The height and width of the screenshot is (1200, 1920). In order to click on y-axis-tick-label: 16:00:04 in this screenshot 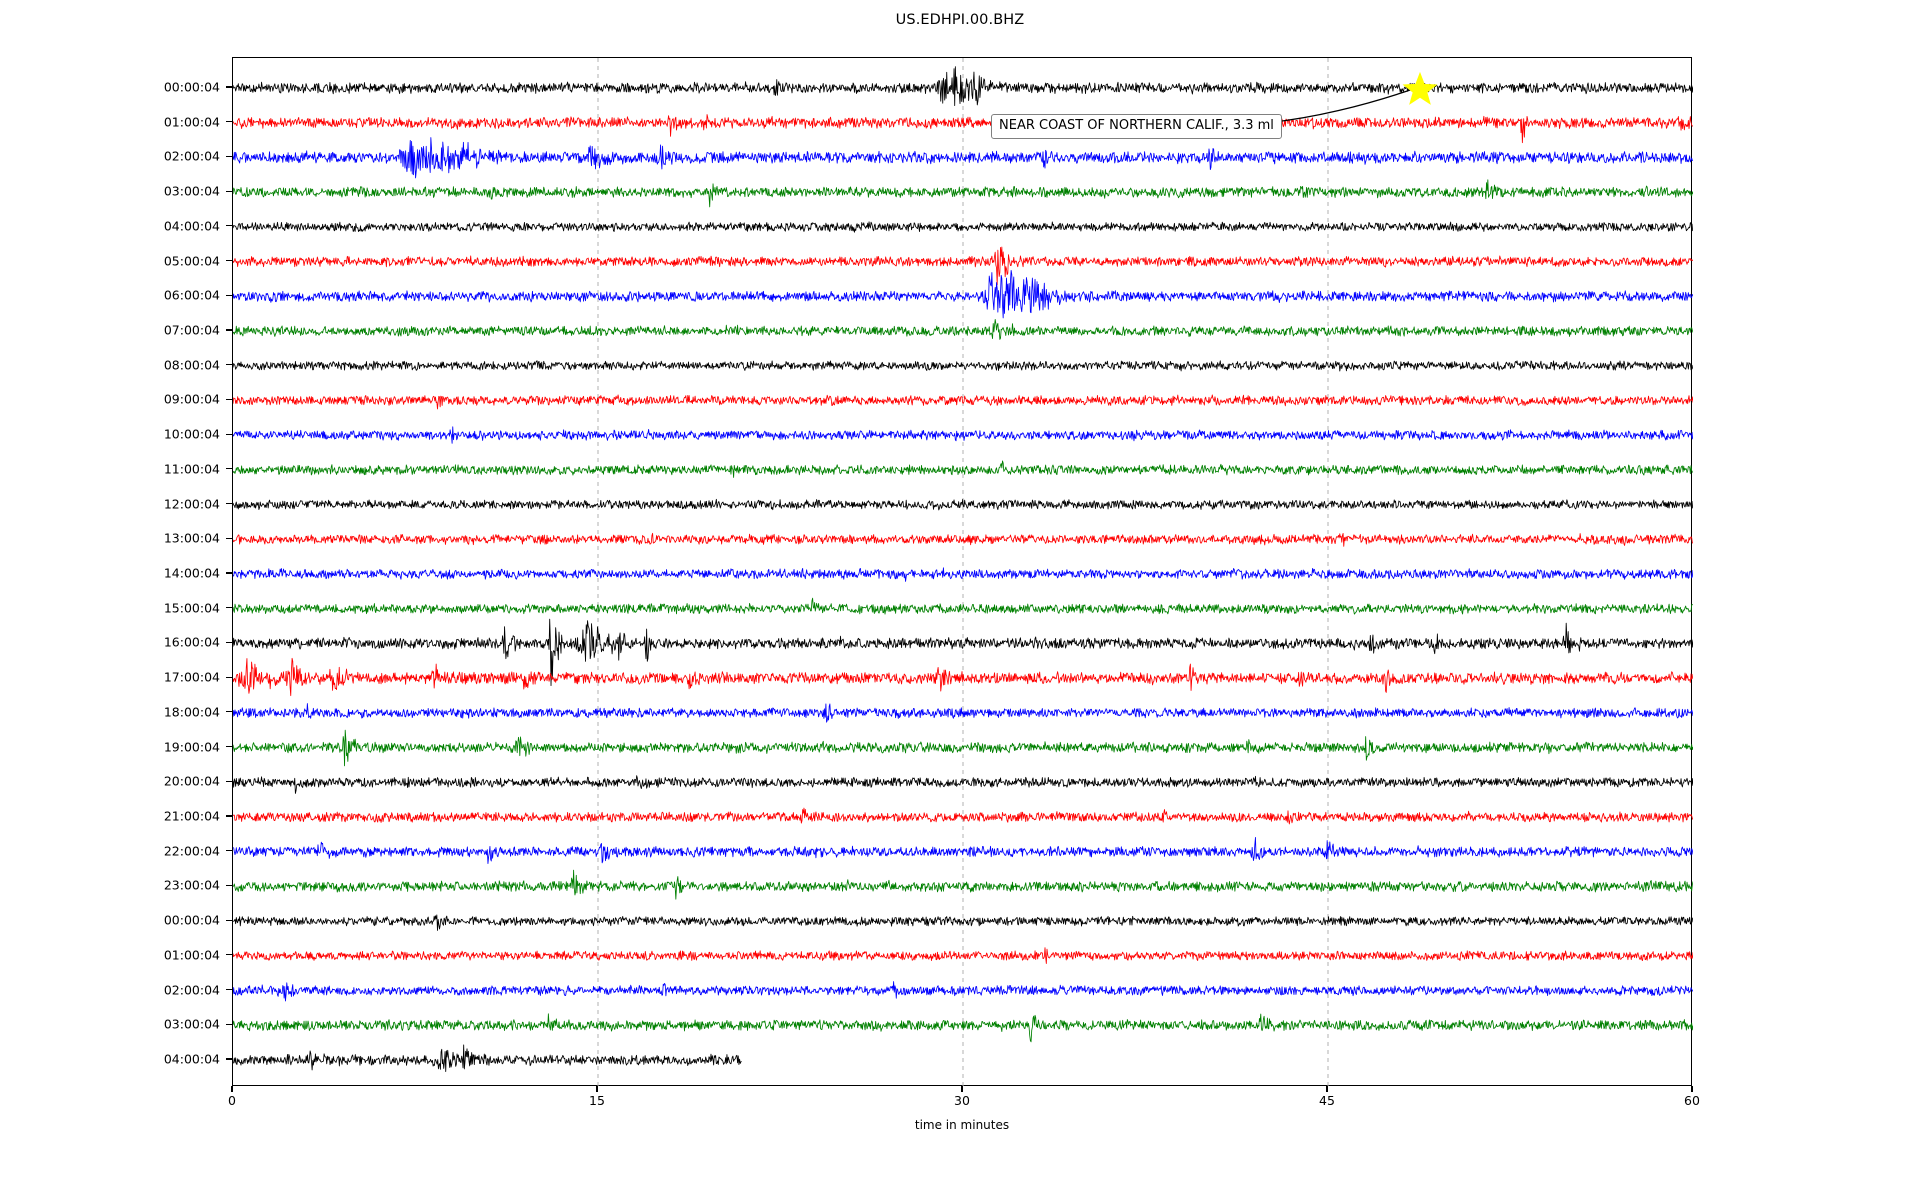, I will do `click(191, 642)`.